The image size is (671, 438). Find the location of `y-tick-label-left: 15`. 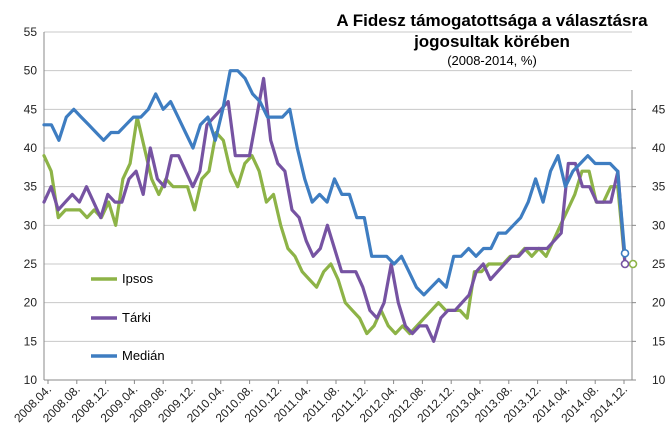

y-tick-label-left: 15 is located at coordinates (31, 341).